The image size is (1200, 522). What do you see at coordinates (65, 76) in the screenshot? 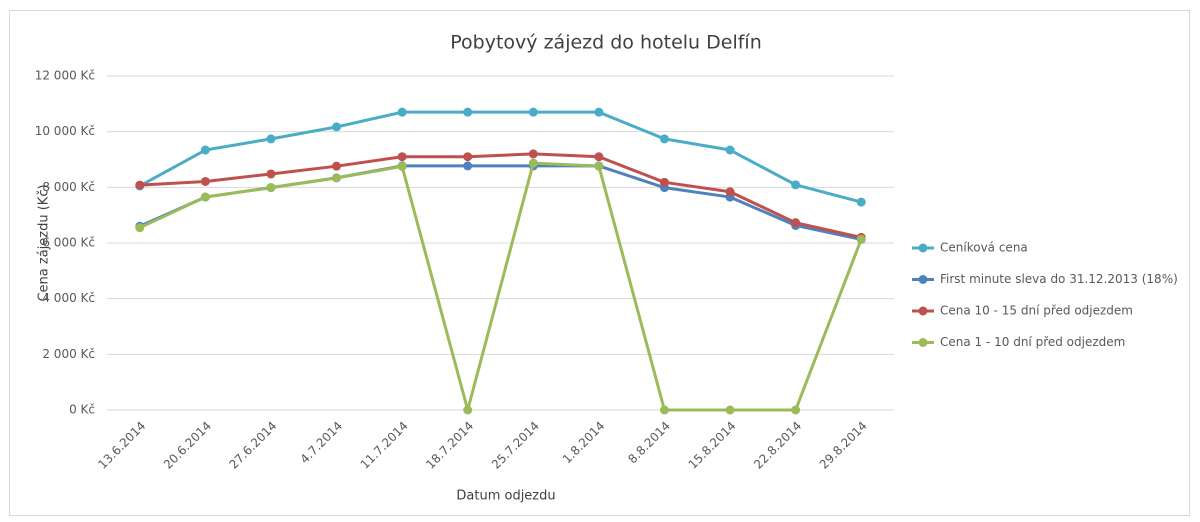
I see `y-tick-label: 12 000 Kč` at bounding box center [65, 76].